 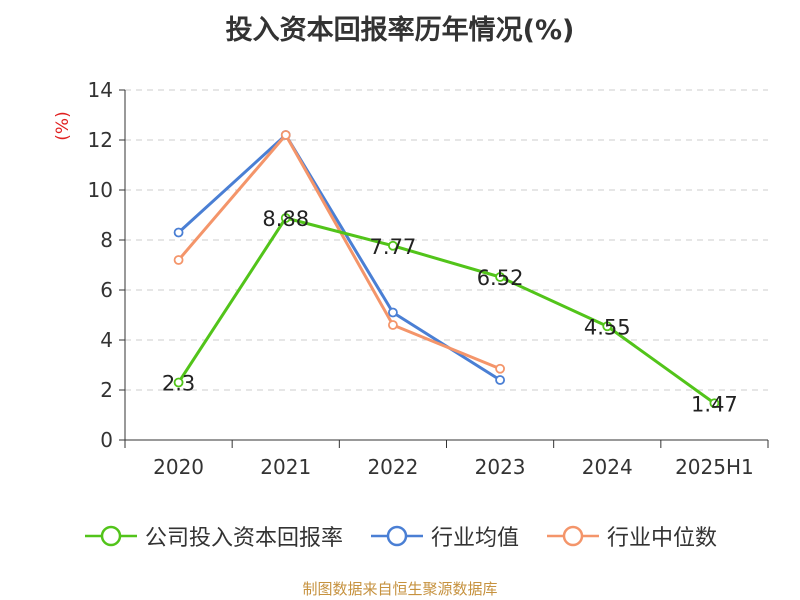 I want to click on x-tick-label: 2020, so click(x=178, y=467).